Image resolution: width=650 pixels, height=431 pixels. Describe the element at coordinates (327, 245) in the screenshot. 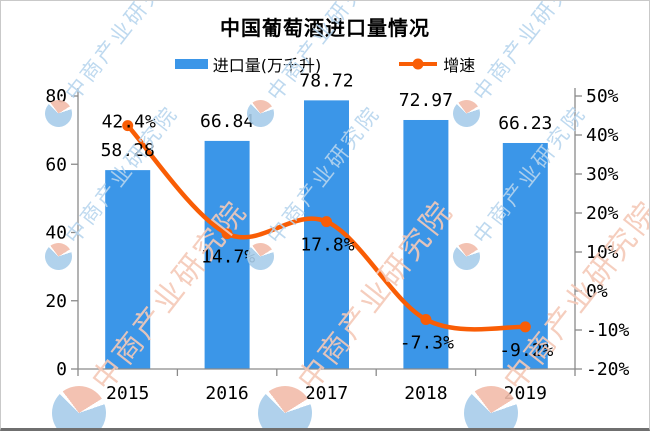

I see `growth-value-label: 17.8%` at that location.